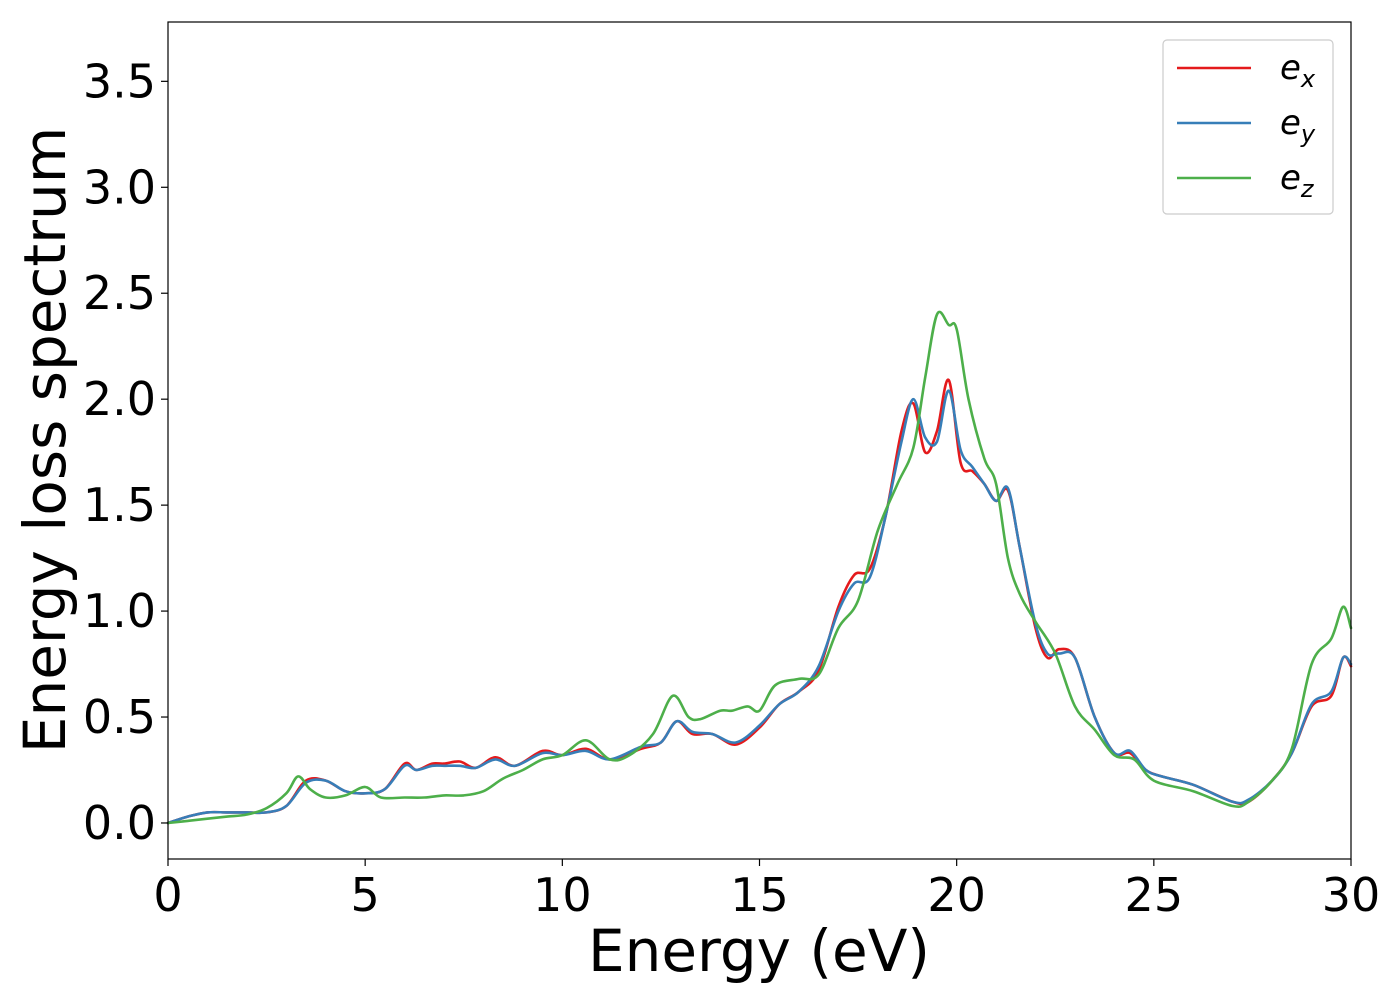  Describe the element at coordinates (956, 895) in the screenshot. I see `x-tick-label: 20` at that location.